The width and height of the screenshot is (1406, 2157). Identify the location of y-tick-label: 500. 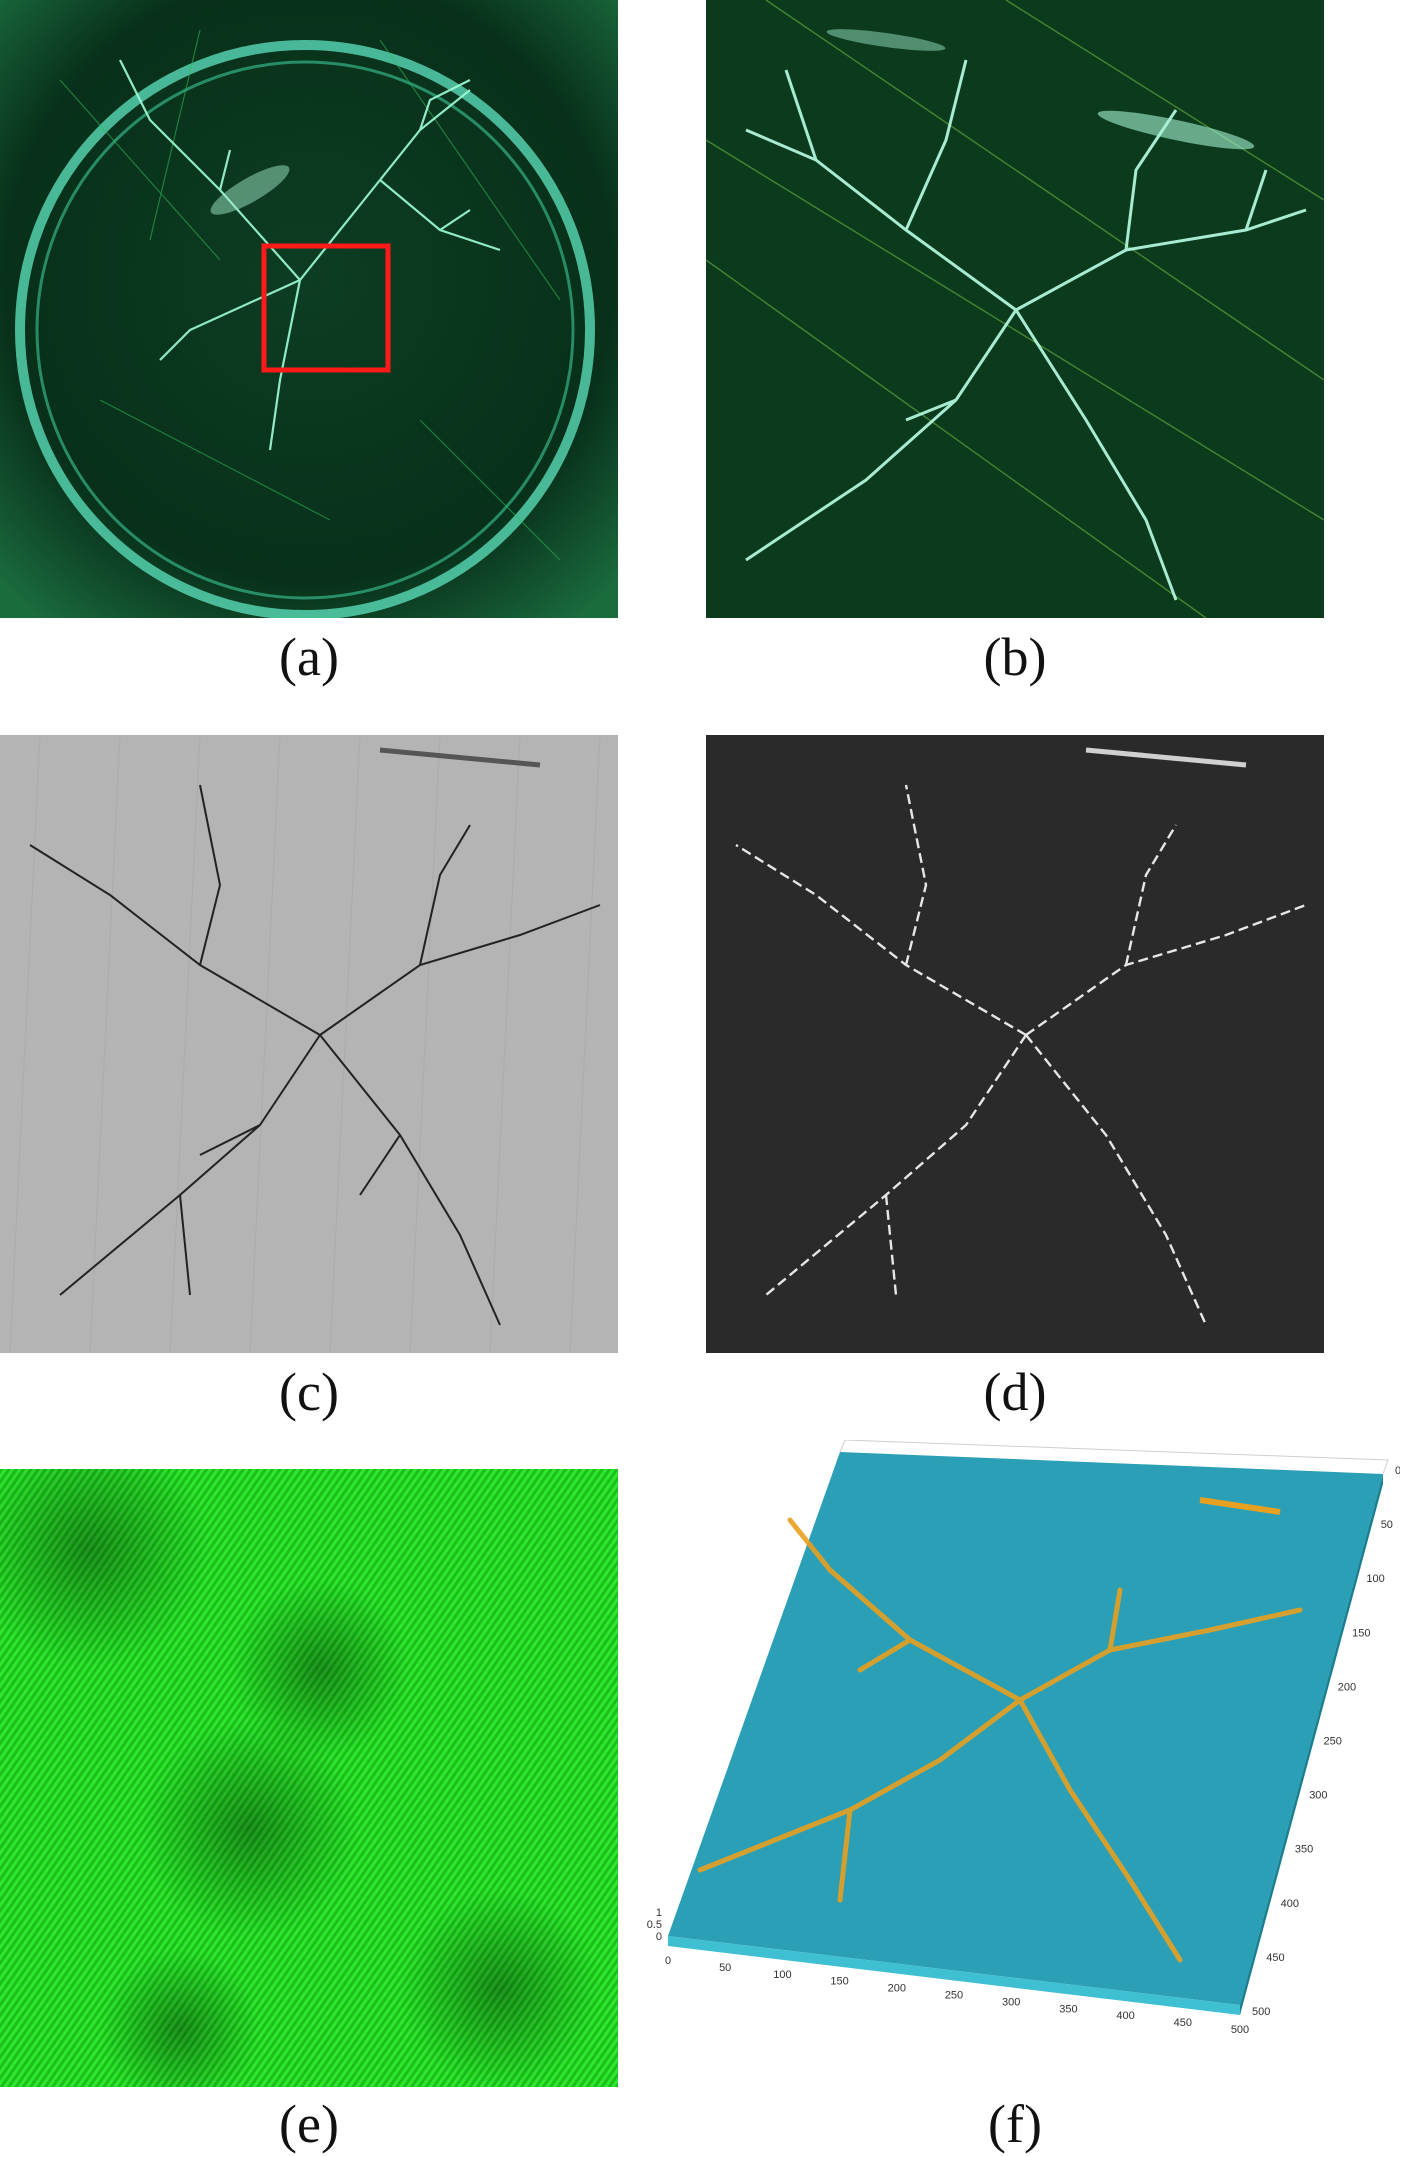
(1261, 2012).